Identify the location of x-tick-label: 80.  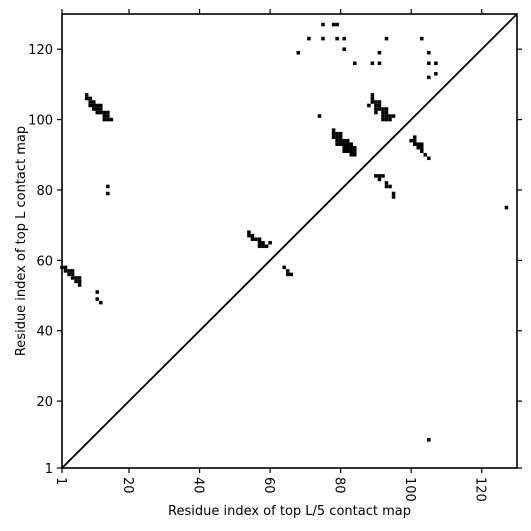
(339, 485).